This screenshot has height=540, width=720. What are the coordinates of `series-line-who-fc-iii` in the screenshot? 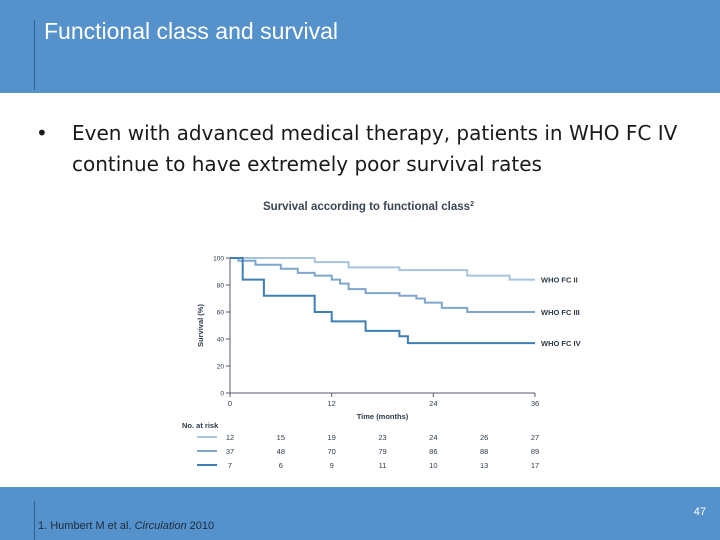 It's located at (382, 285).